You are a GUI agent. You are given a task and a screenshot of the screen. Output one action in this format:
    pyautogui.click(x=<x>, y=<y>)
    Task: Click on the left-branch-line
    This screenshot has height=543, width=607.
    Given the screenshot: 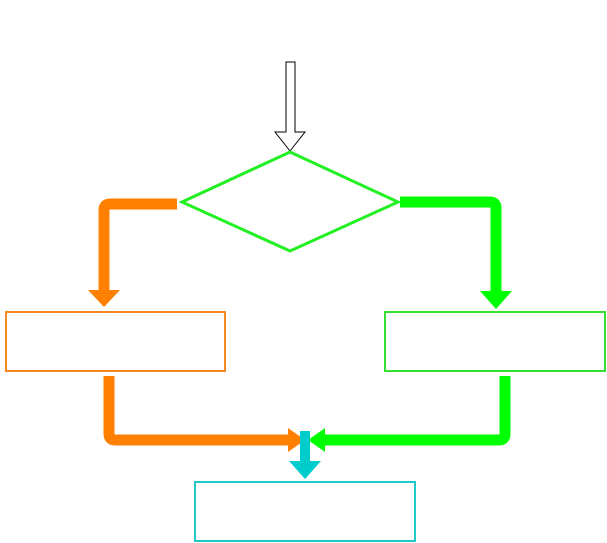 What is the action you would take?
    pyautogui.click(x=137, y=244)
    